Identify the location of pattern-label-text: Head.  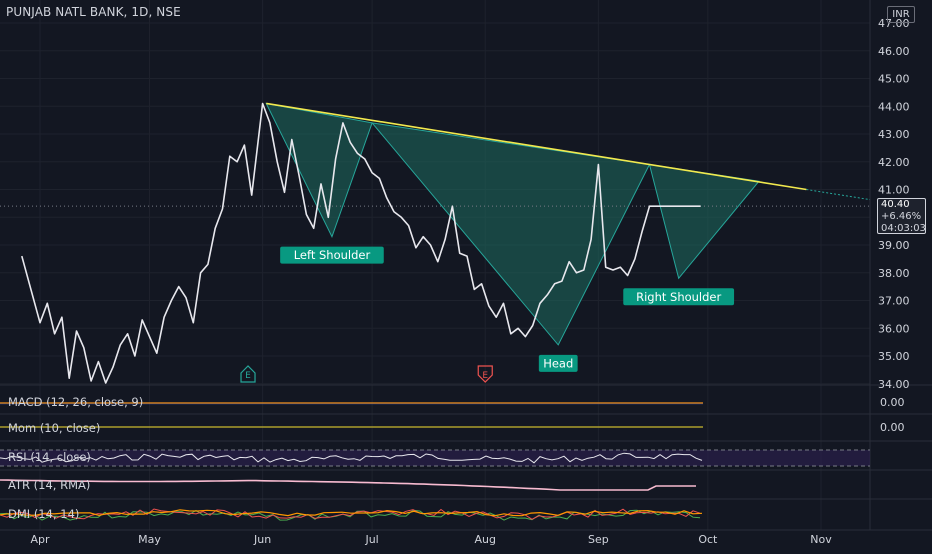
(558, 363).